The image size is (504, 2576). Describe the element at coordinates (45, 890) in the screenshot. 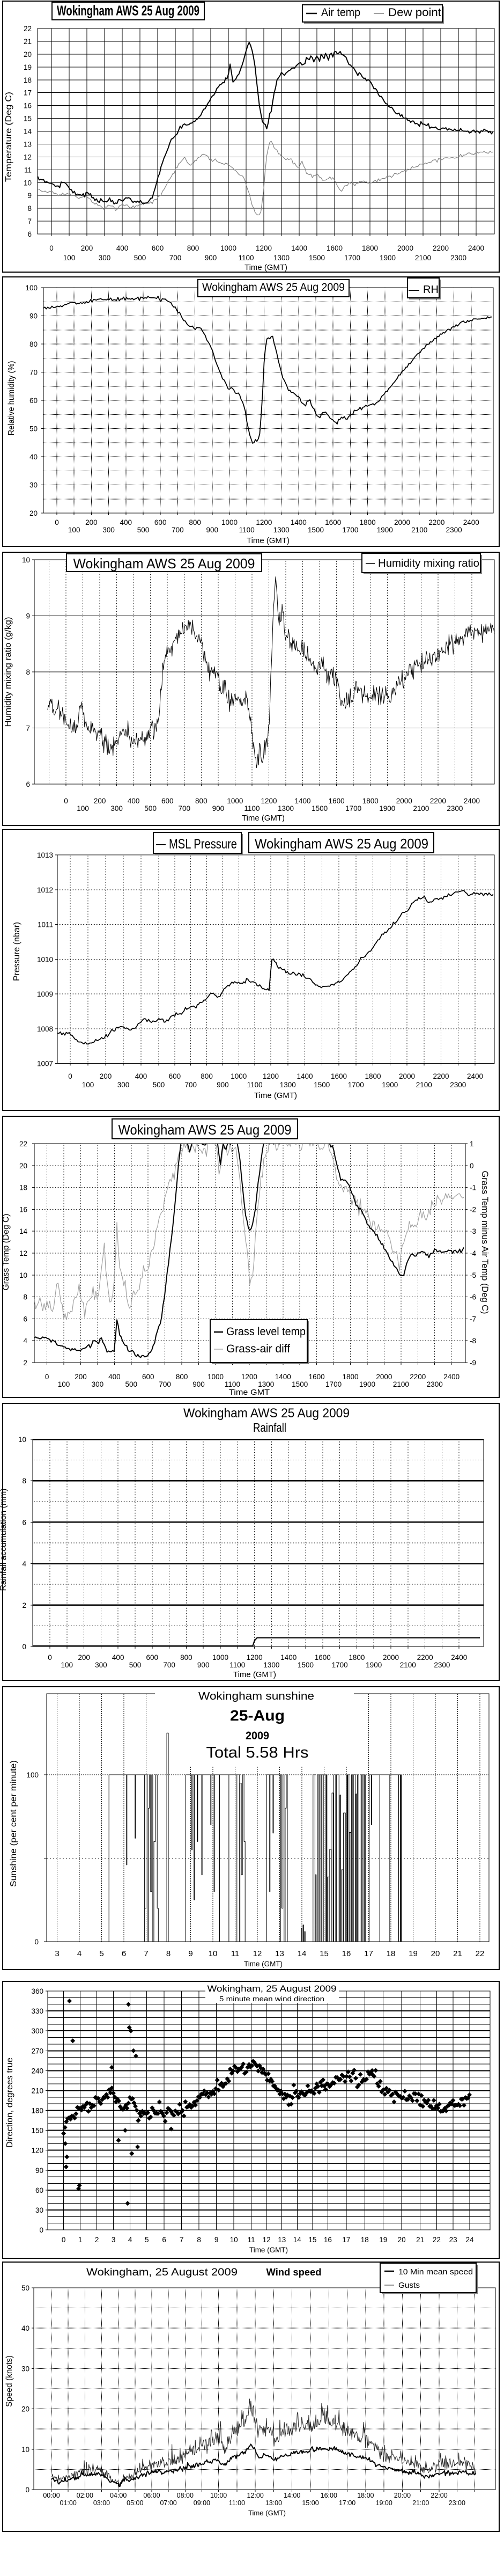

I see `svg-text: 1012` at that location.